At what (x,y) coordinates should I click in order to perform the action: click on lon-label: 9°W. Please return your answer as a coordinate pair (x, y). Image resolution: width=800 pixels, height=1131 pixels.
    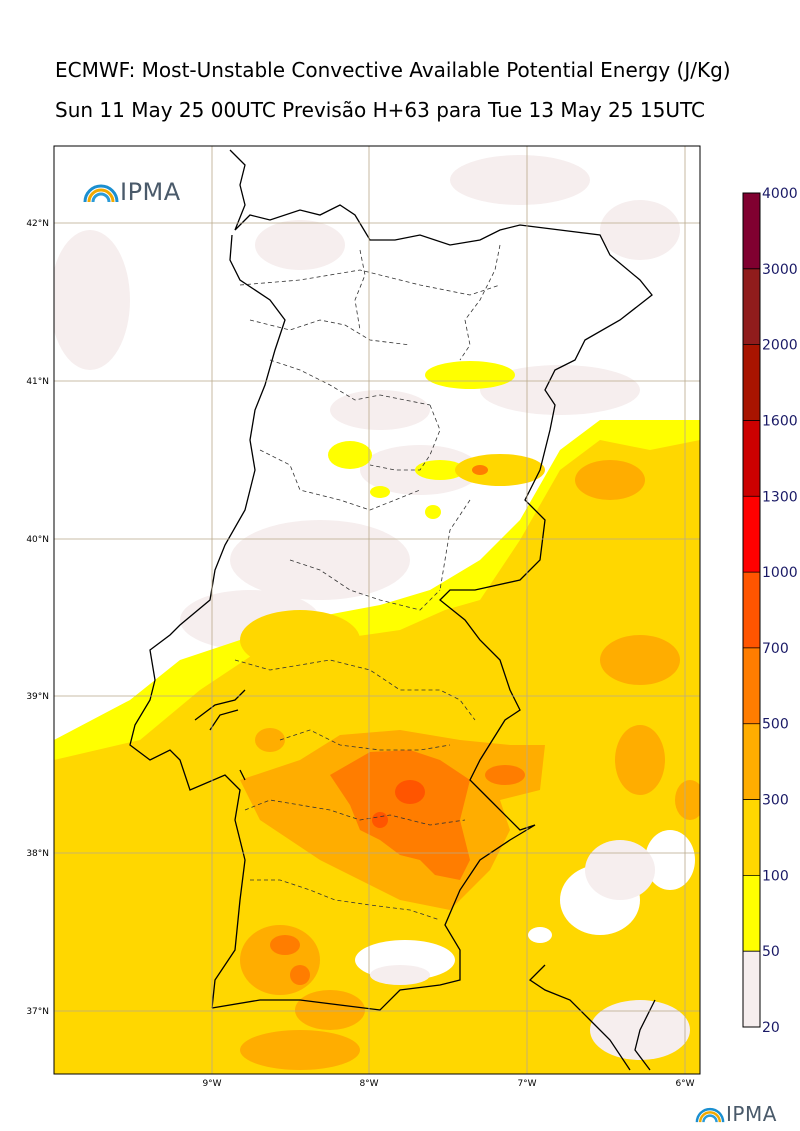
    Looking at the image, I should click on (211, 1084).